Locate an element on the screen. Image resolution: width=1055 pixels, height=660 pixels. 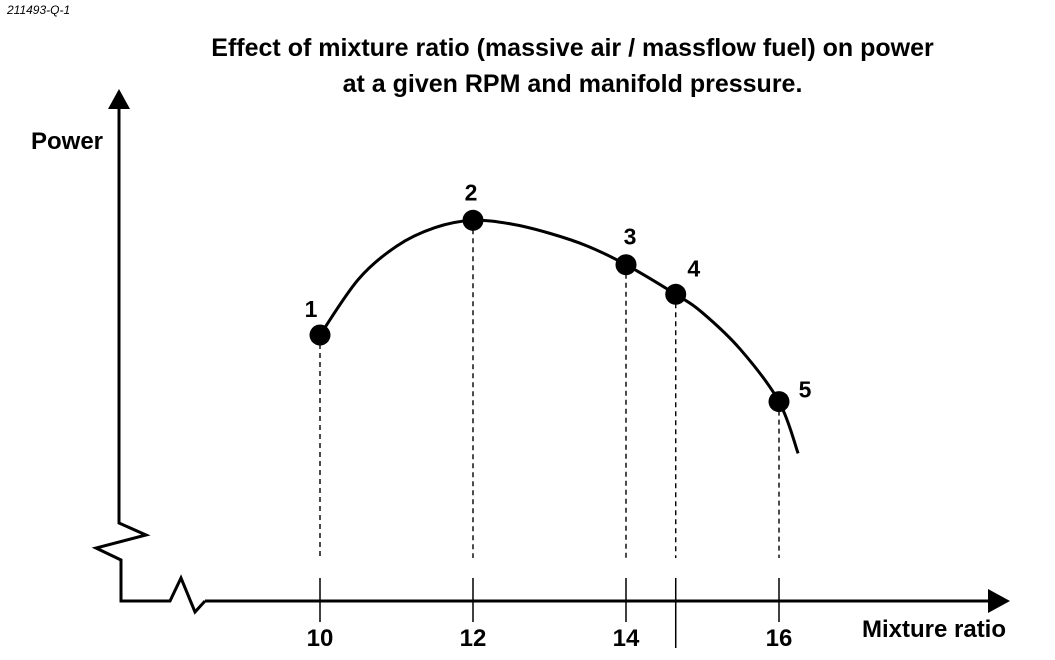
x-axis-arrow is located at coordinates (999, 601).